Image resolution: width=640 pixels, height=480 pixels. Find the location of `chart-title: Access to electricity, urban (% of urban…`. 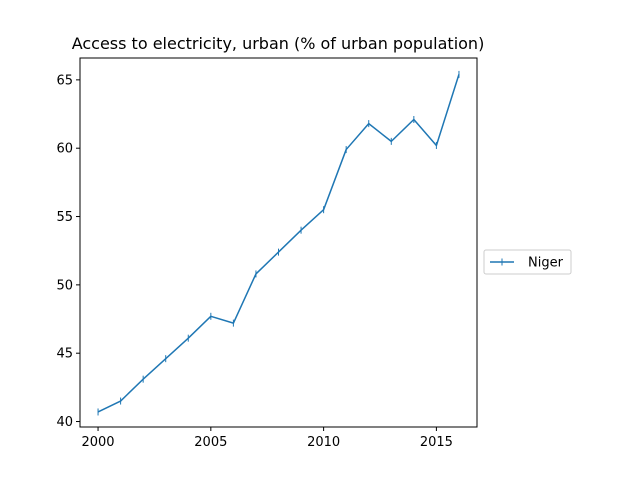

chart-title: Access to electricity, urban (% of urban… is located at coordinates (278, 43).